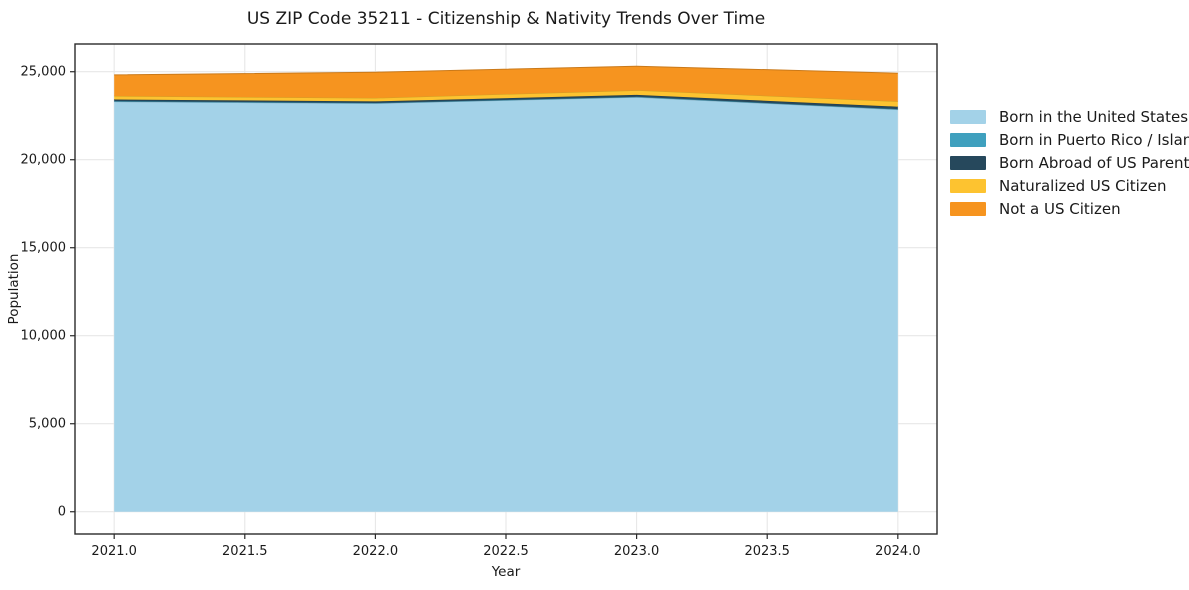  What do you see at coordinates (636, 551) in the screenshot?
I see `x-tick-label: 2023.0` at bounding box center [636, 551].